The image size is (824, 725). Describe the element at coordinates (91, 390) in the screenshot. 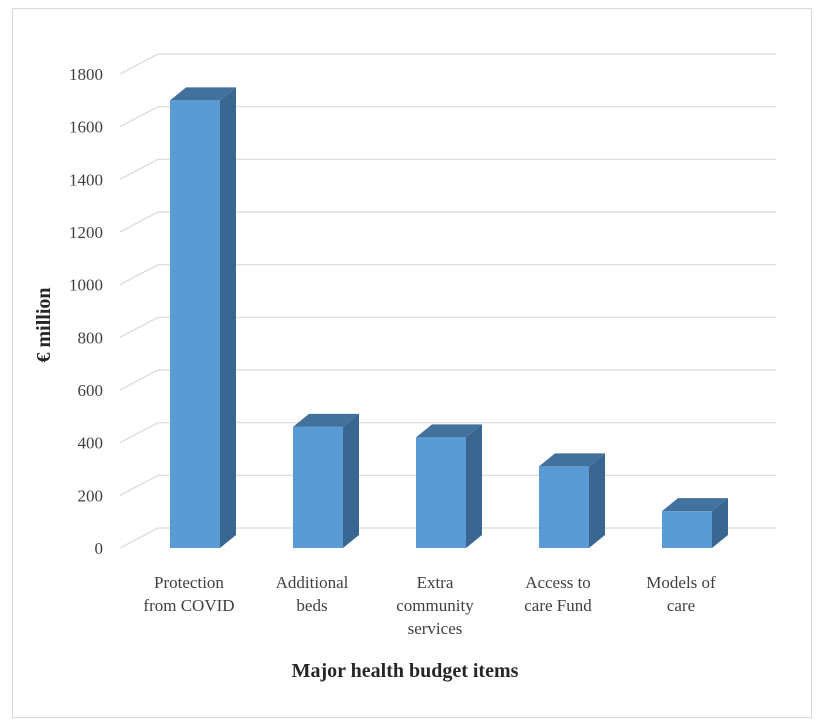

I see `y-tick-label: 600` at that location.